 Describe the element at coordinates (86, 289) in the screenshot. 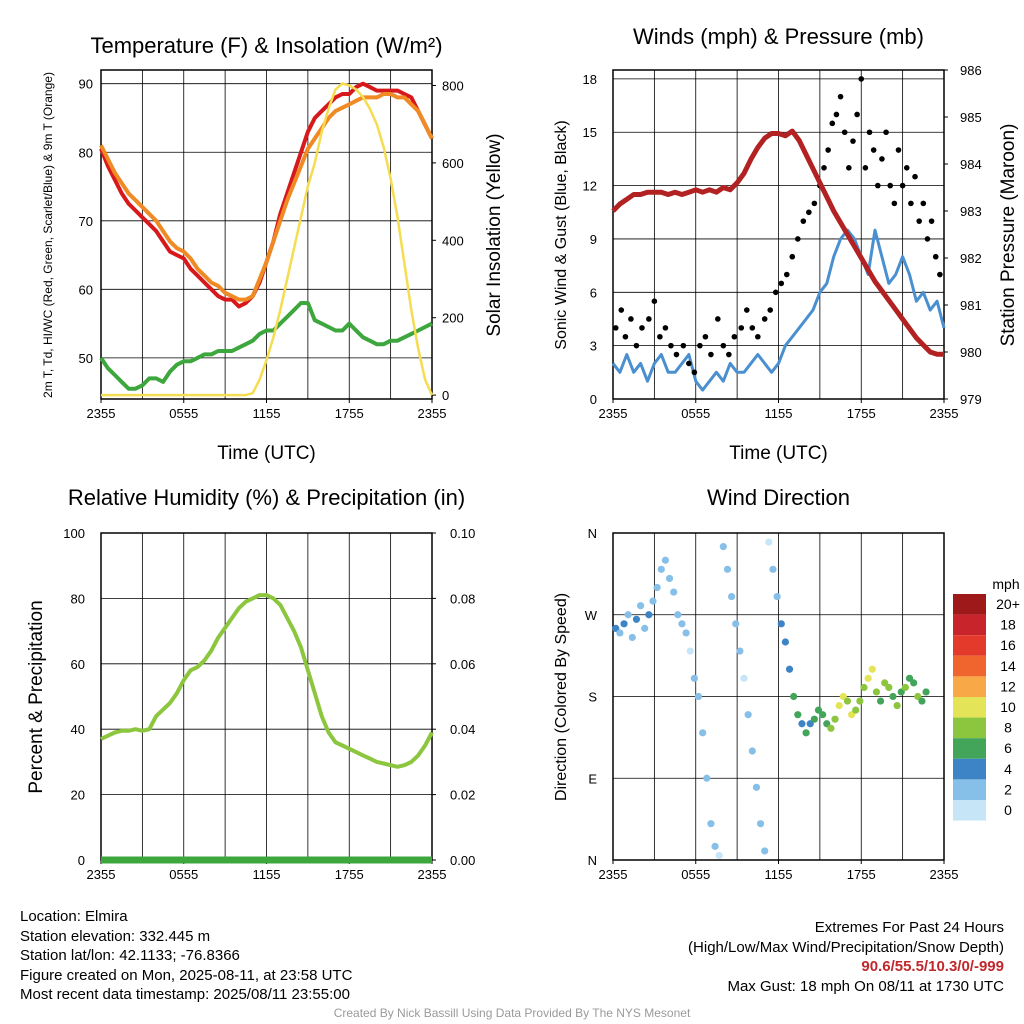

I see `y-tick-label: 60` at that location.